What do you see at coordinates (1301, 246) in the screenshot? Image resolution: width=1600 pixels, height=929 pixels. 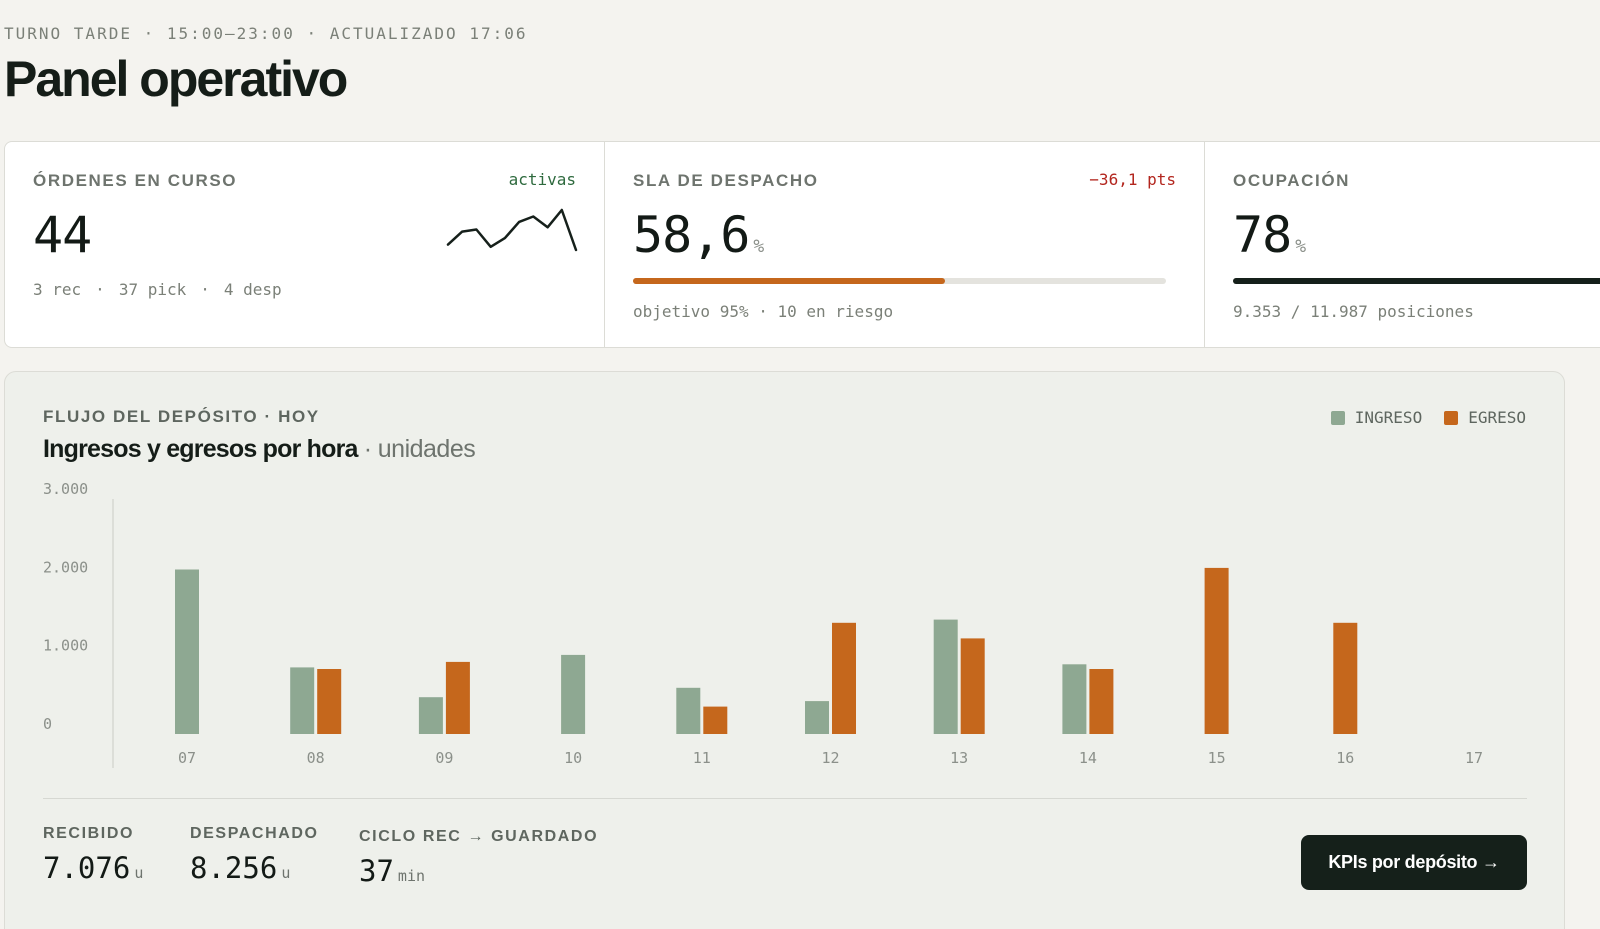 I see `occupancy-unit: %` at bounding box center [1301, 246].